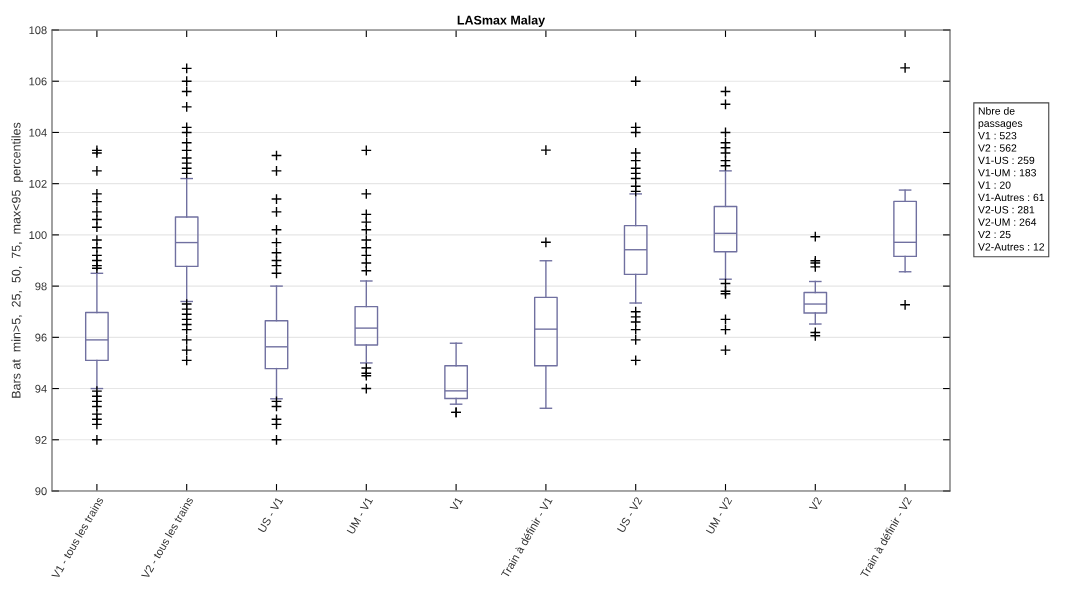 The height and width of the screenshot is (592, 1088). What do you see at coordinates (719, 515) in the screenshot?
I see `x-tick-label: UM - V2` at bounding box center [719, 515].